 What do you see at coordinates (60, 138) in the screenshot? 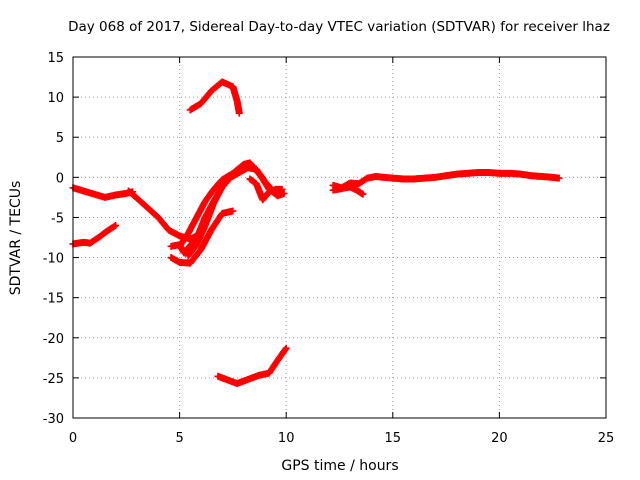
I see `y-tick-label: 5` at bounding box center [60, 138].